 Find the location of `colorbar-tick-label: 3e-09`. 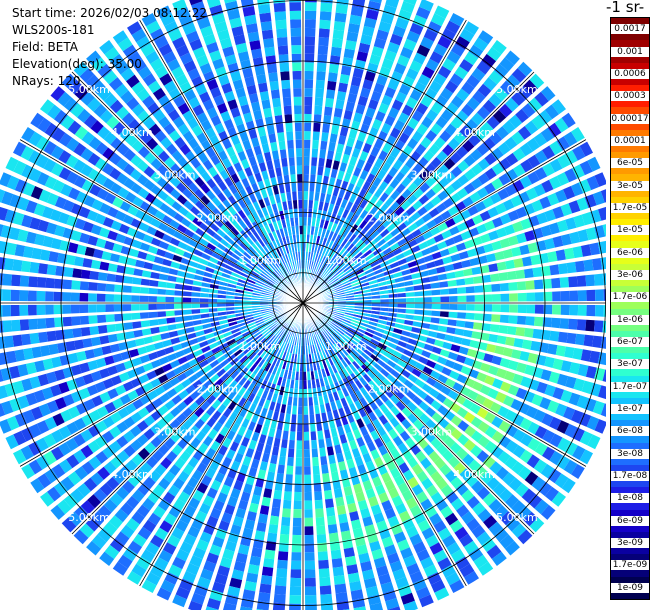

colorbar-tick-label: 3e-09 is located at coordinates (630, 543).